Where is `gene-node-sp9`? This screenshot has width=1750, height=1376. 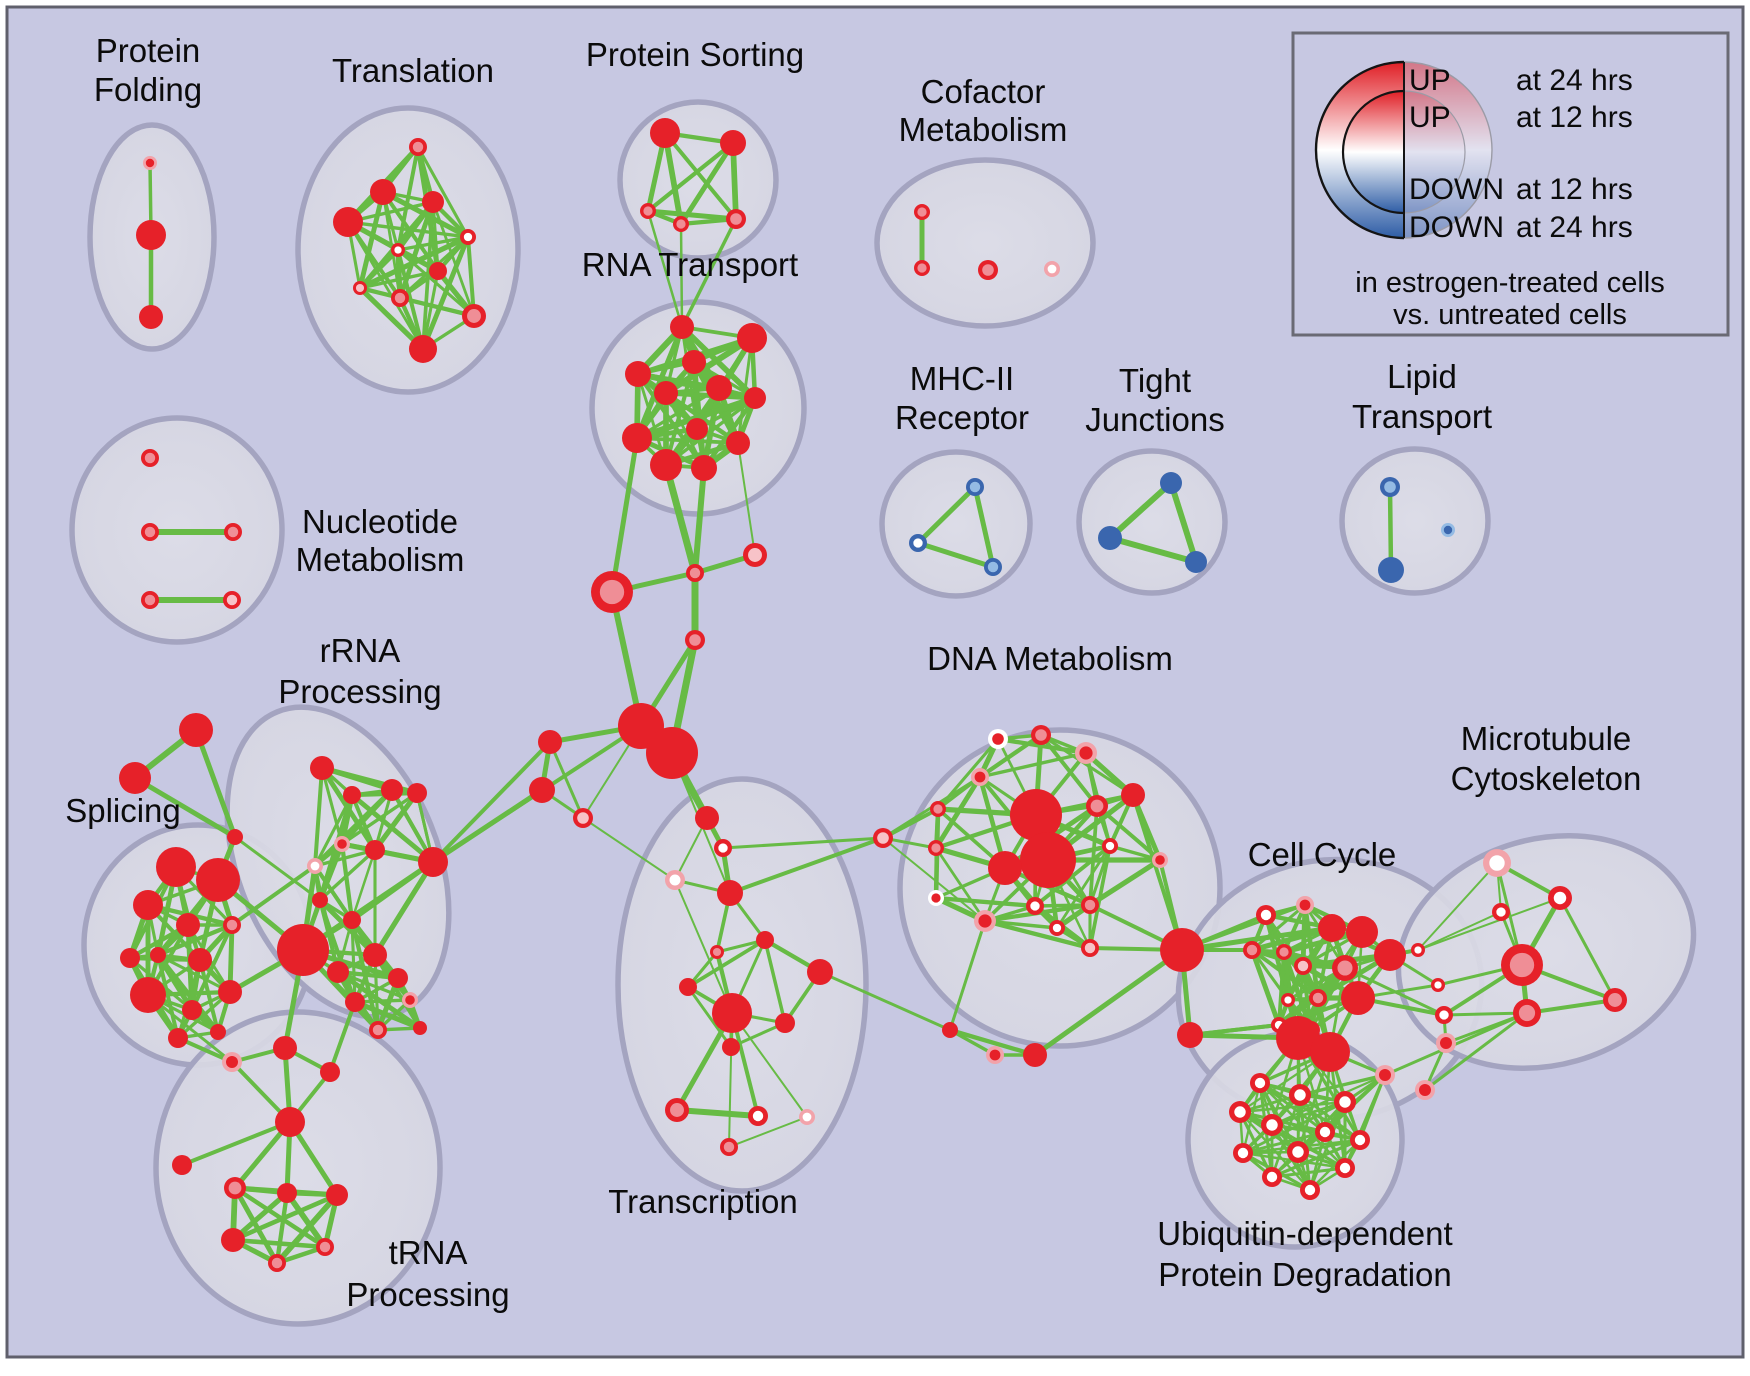
gene-node-sp9 is located at coordinates (148, 995).